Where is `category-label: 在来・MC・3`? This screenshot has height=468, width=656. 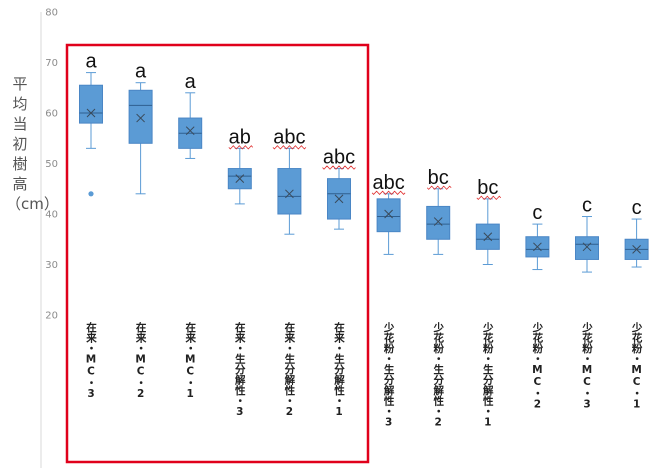 category-label: 在来・MC・3 is located at coordinates (91, 361).